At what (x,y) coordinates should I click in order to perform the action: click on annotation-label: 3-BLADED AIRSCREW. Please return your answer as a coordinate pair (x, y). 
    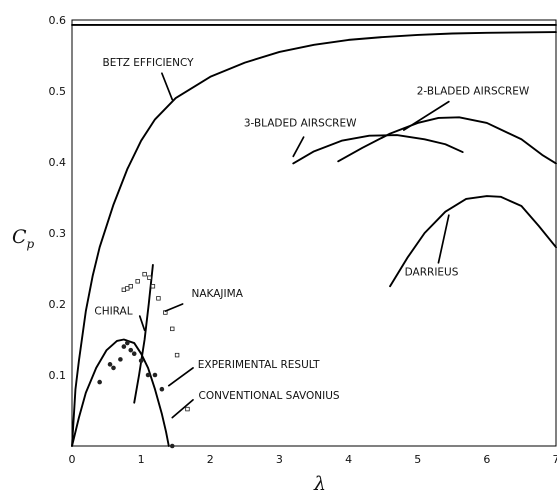
    Looking at the image, I should click on (300, 124).